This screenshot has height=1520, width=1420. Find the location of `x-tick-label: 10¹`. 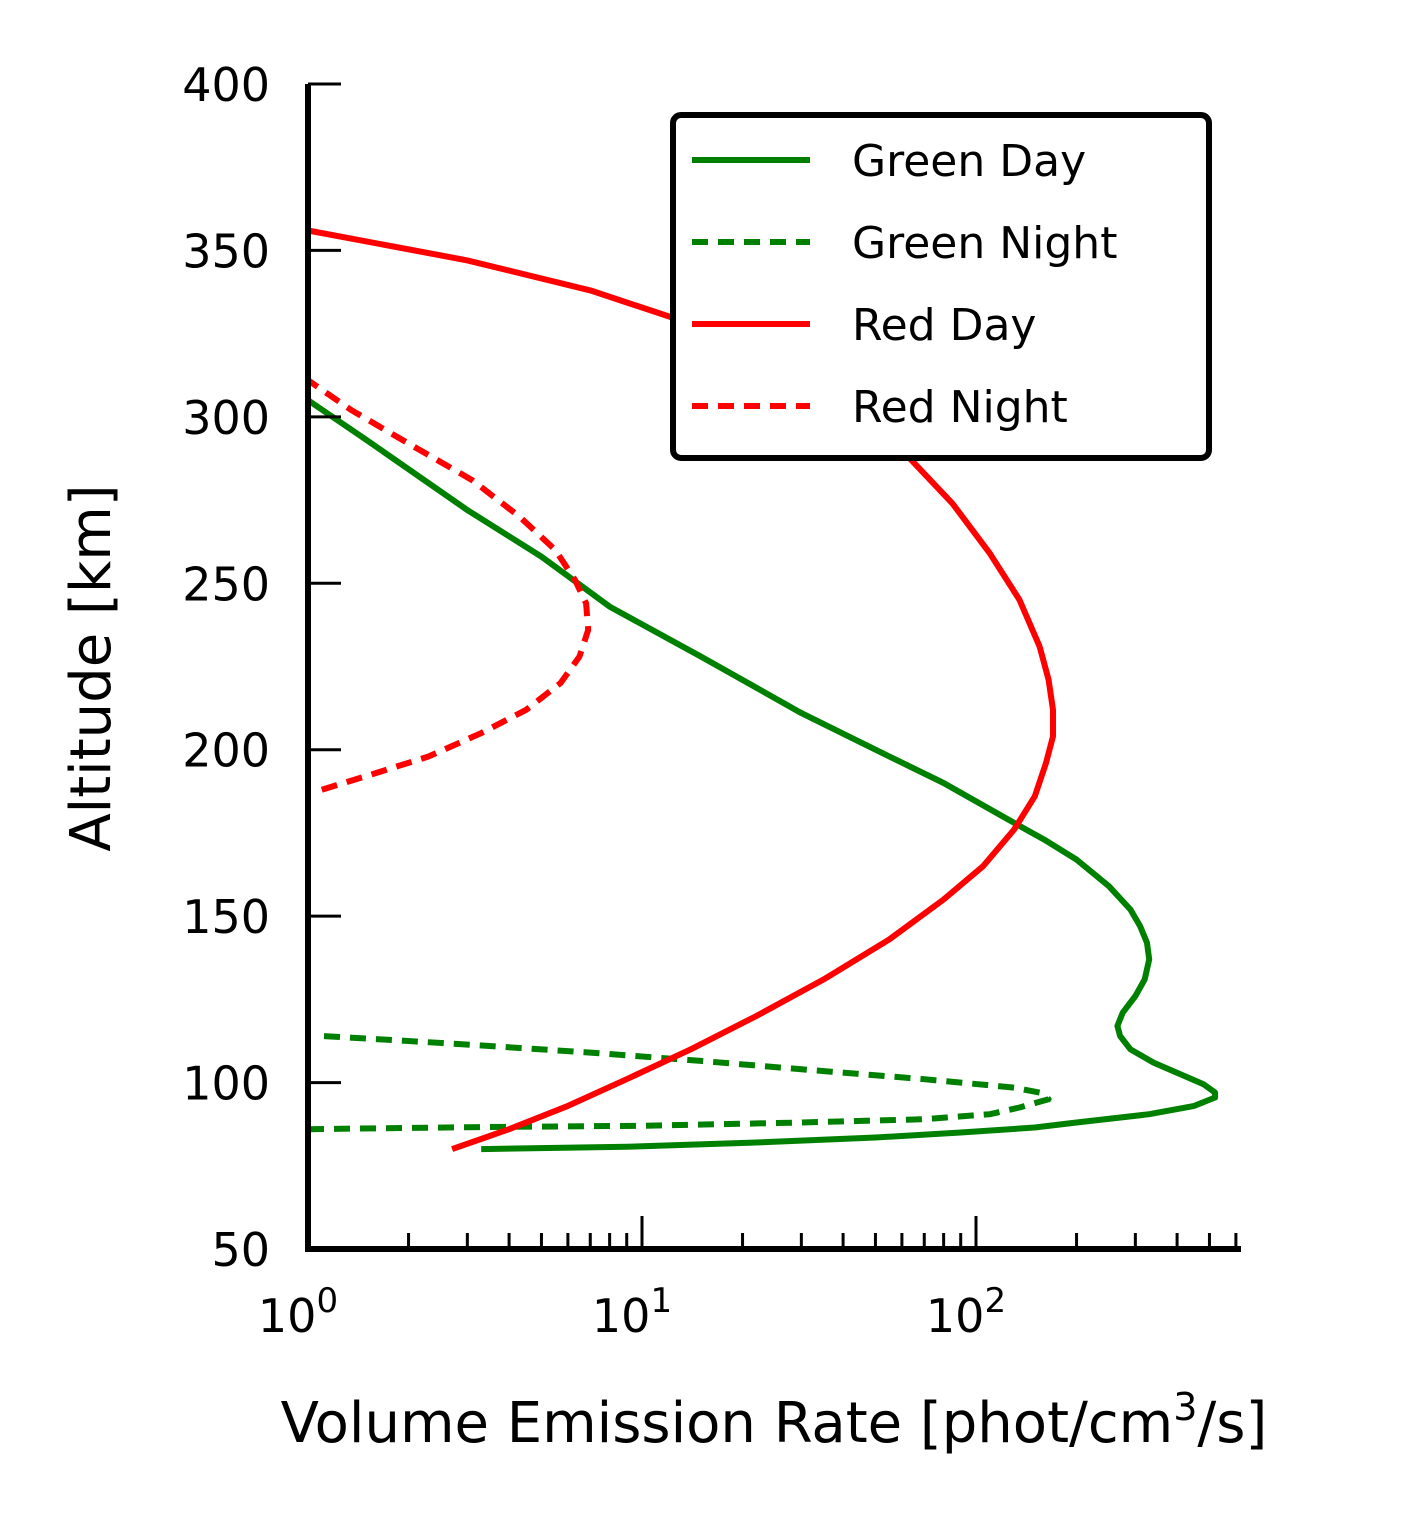

x-tick-label: 10¹ is located at coordinates (632, 1312).